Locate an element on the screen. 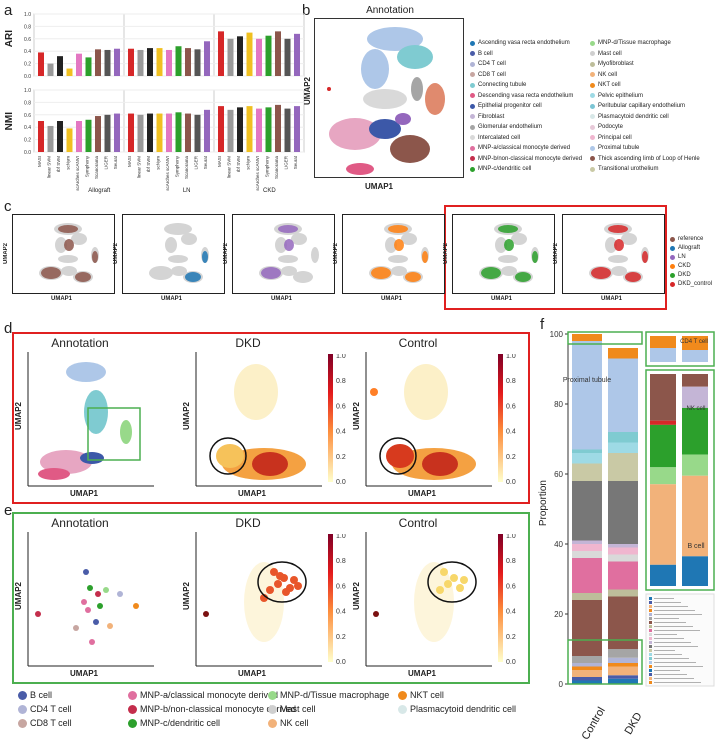 This screenshot has width=720, height=742. dataset-label: Allograft is located at coordinates (689, 248).